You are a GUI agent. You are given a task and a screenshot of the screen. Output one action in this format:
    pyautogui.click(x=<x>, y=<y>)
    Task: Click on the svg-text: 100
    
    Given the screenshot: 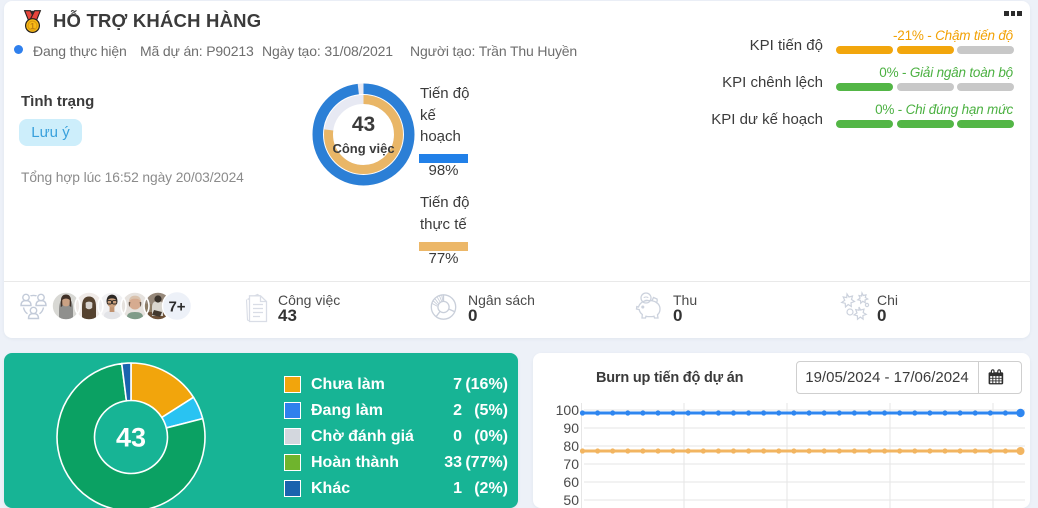 What is the action you would take?
    pyautogui.click(x=568, y=410)
    